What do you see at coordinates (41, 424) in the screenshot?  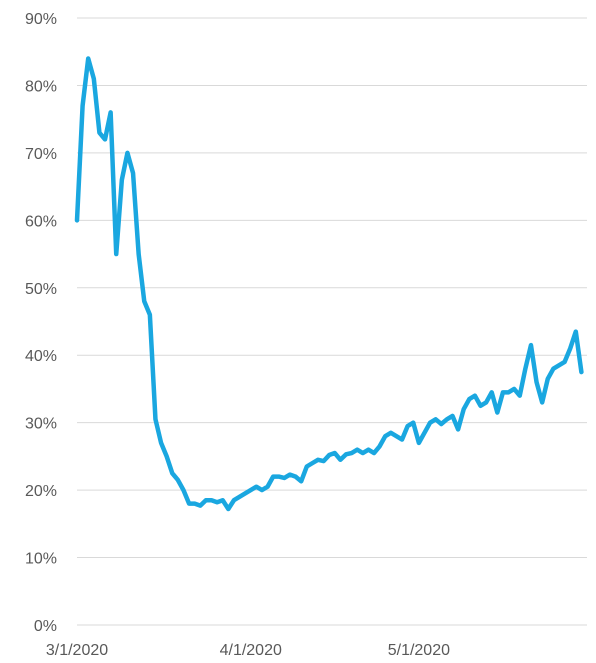 I see `y-tick-label: 30%` at bounding box center [41, 424].